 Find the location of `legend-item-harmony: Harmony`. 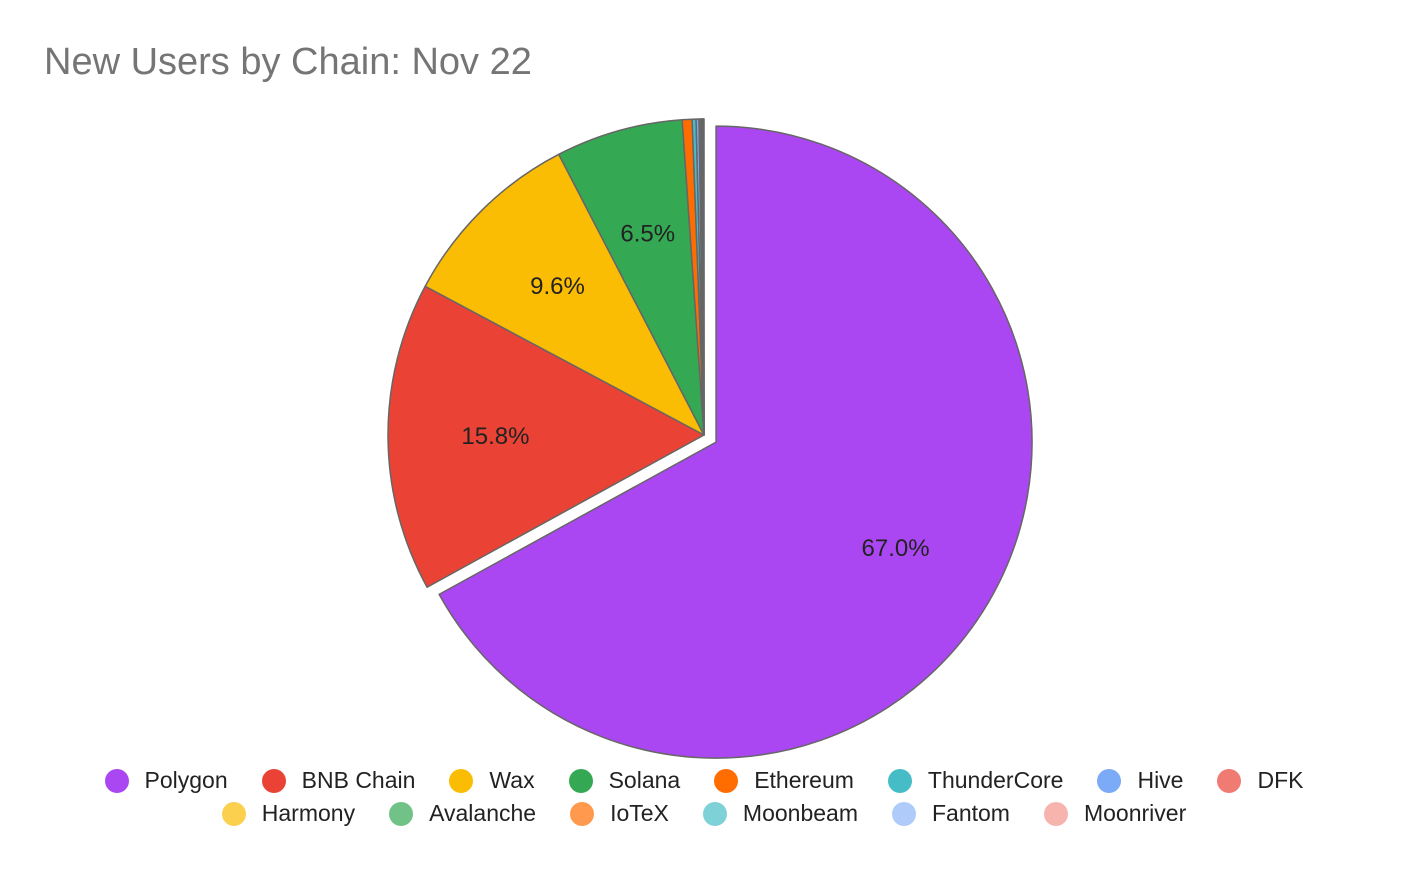

legend-item-harmony: Harmony is located at coordinates (288, 813).